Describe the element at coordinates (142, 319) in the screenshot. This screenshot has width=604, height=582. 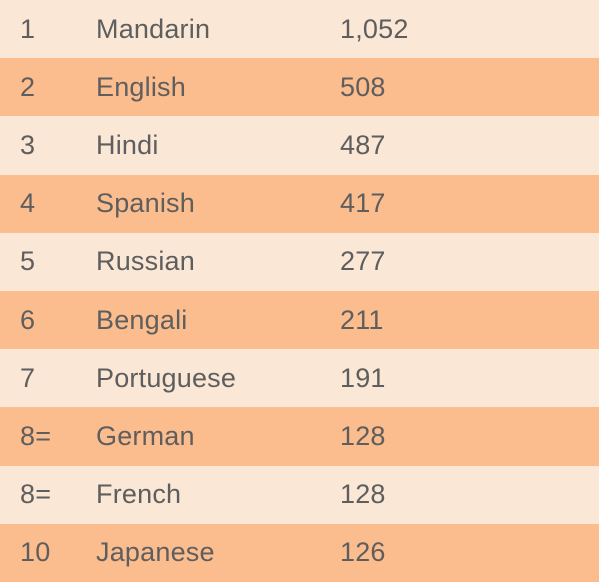
I see `language-cell: Bengali` at that location.